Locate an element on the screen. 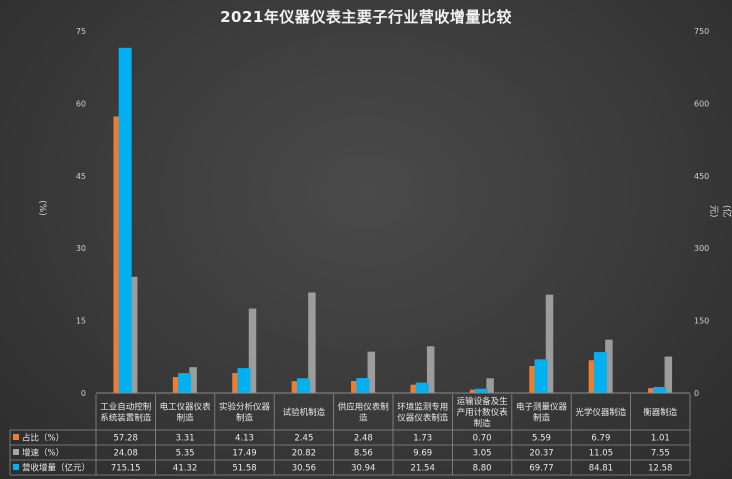  table-value: 2.48 is located at coordinates (363, 439).